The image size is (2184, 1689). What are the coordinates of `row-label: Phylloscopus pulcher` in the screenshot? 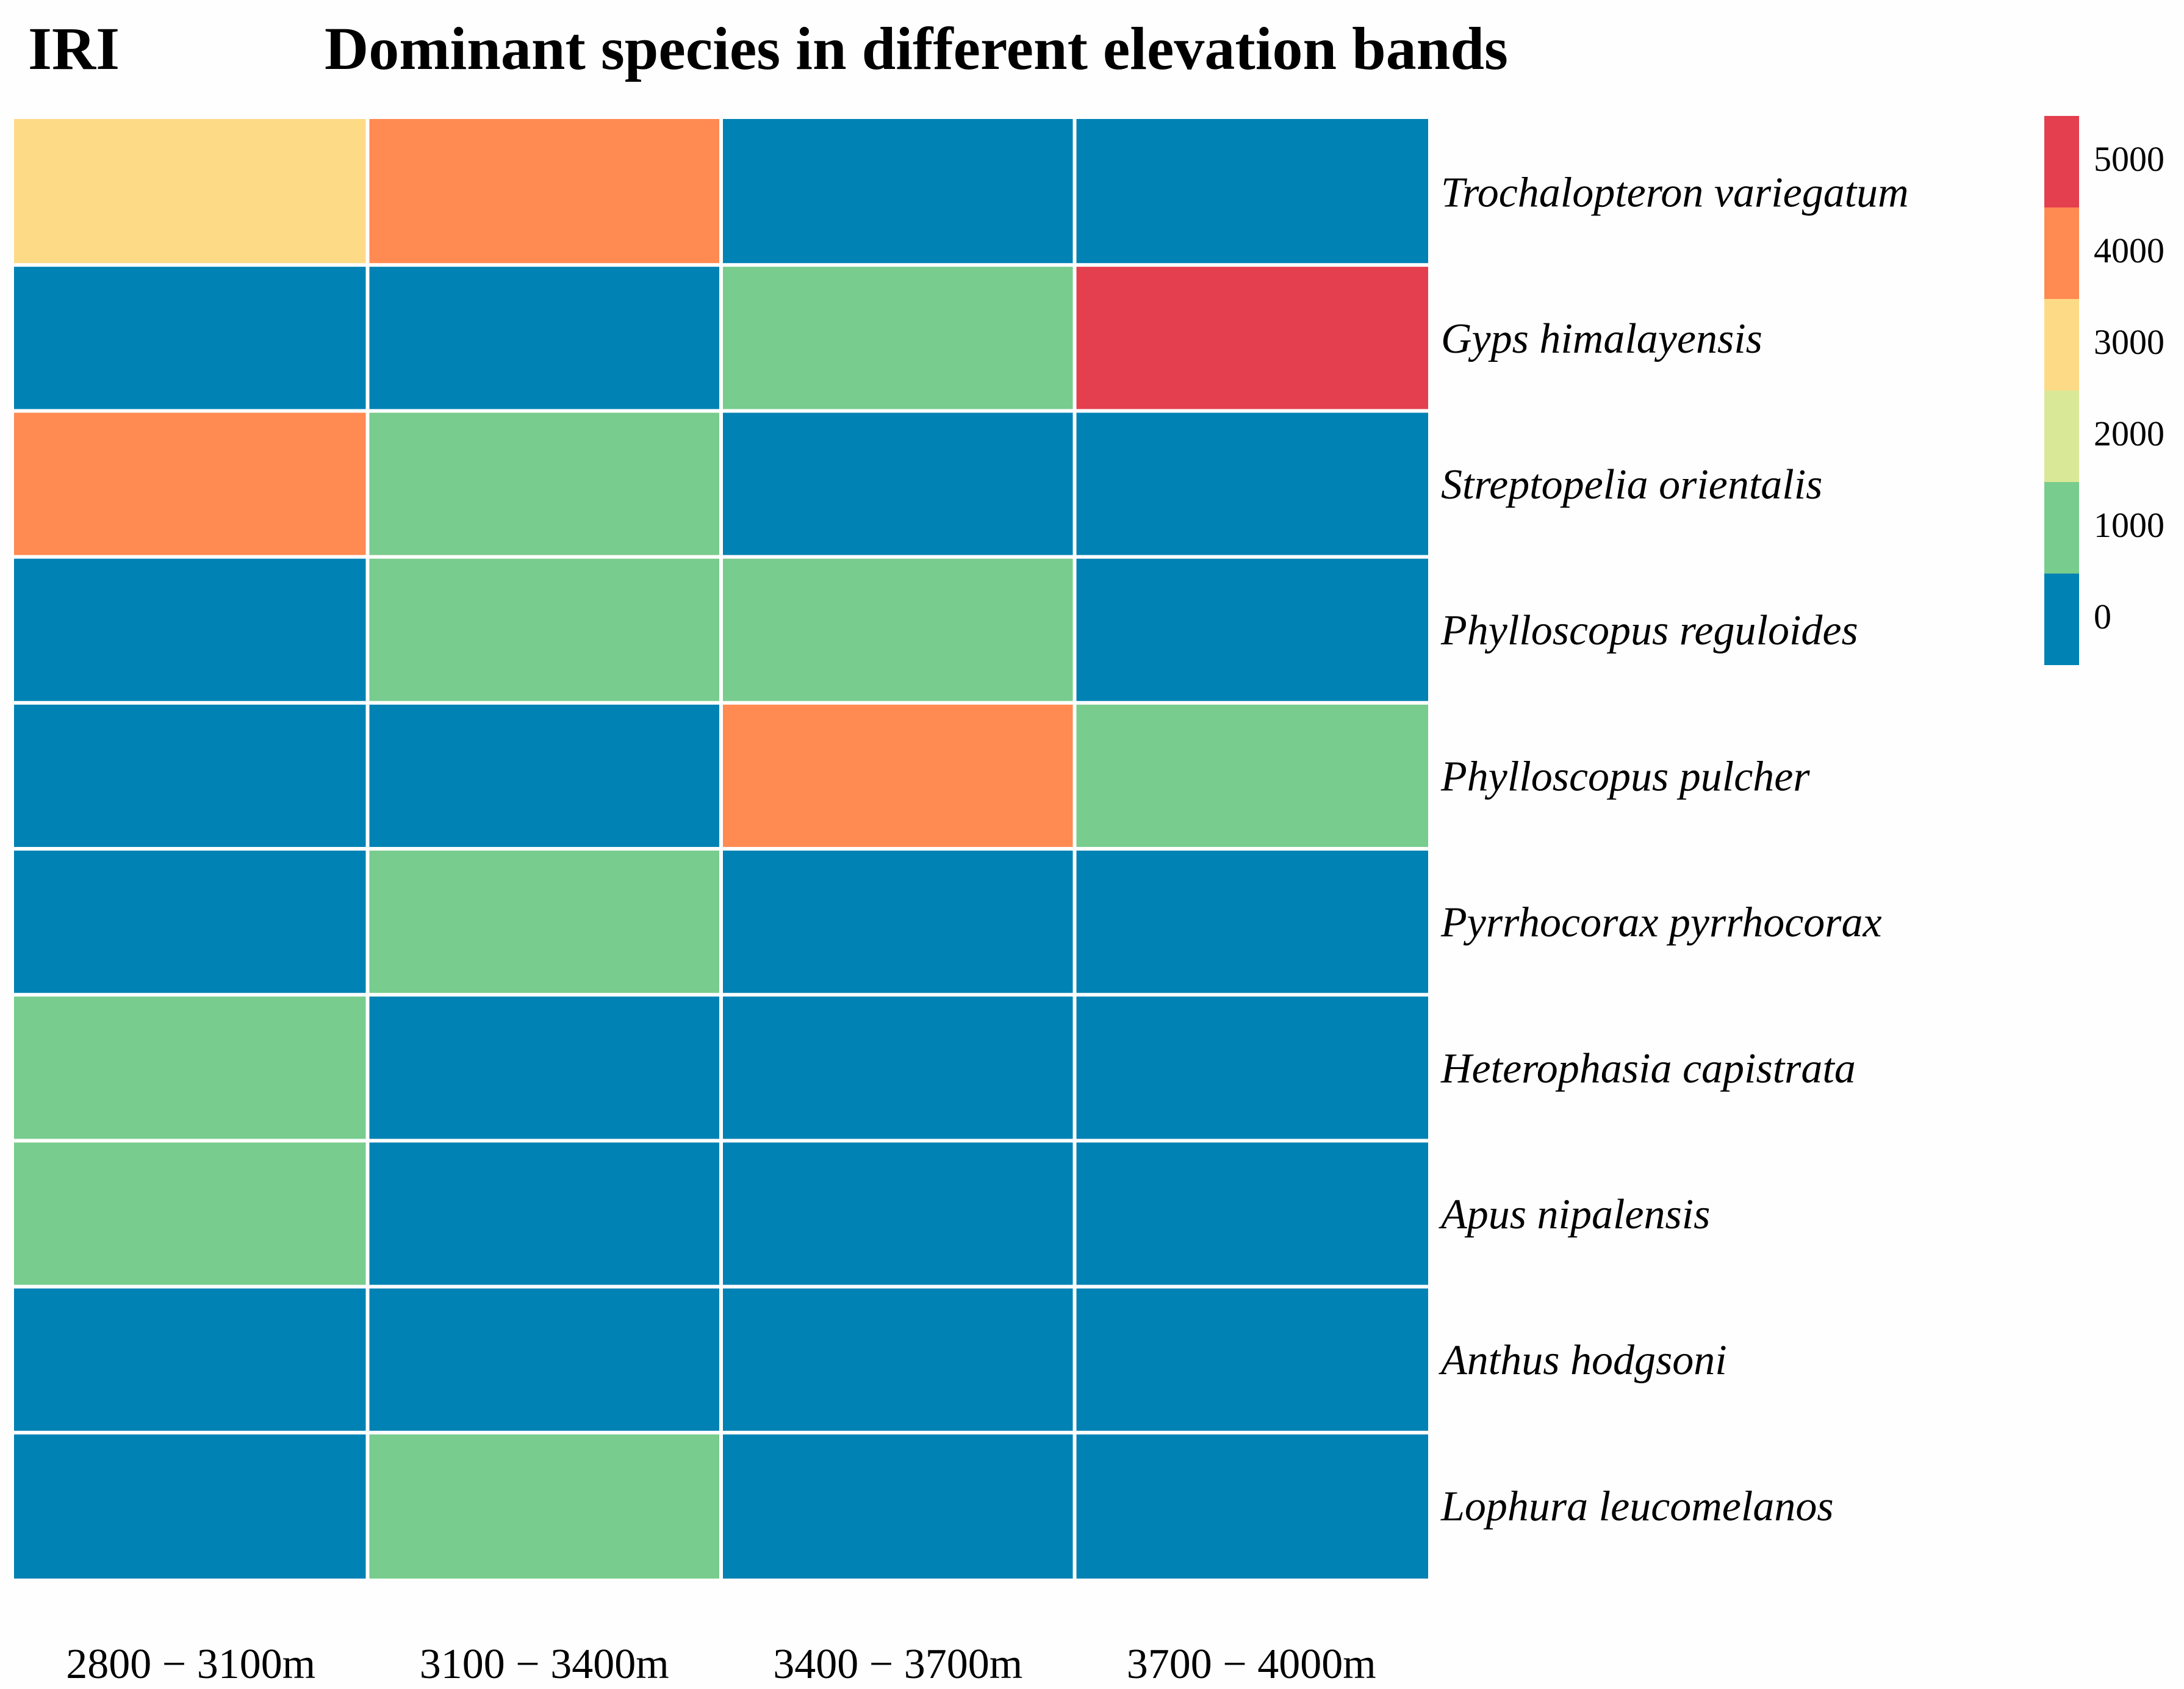 It's located at (1625, 777).